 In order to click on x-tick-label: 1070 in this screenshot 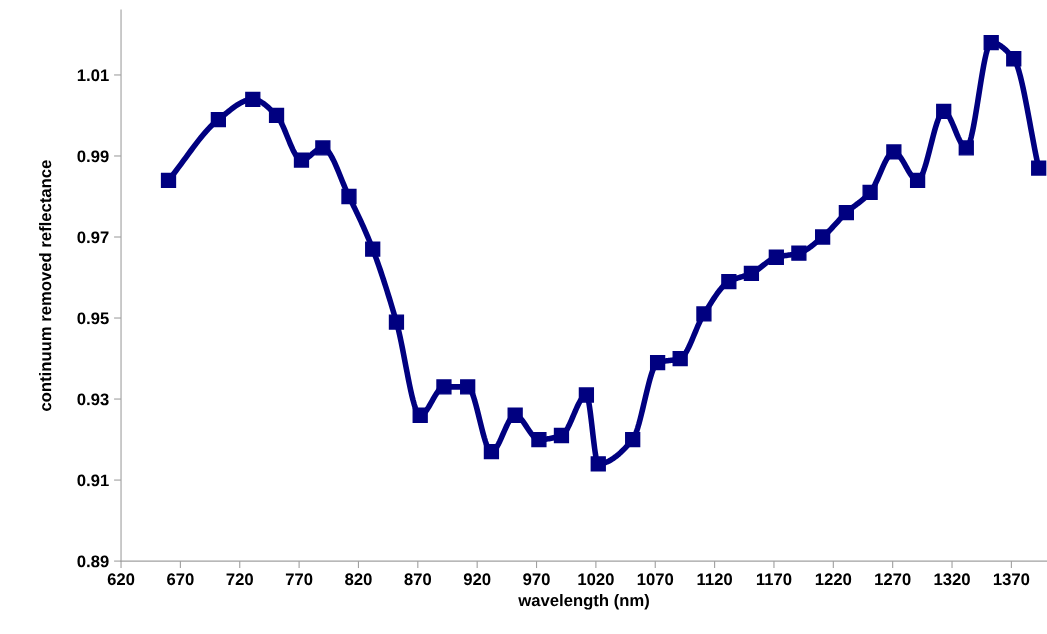, I will do `click(655, 579)`.